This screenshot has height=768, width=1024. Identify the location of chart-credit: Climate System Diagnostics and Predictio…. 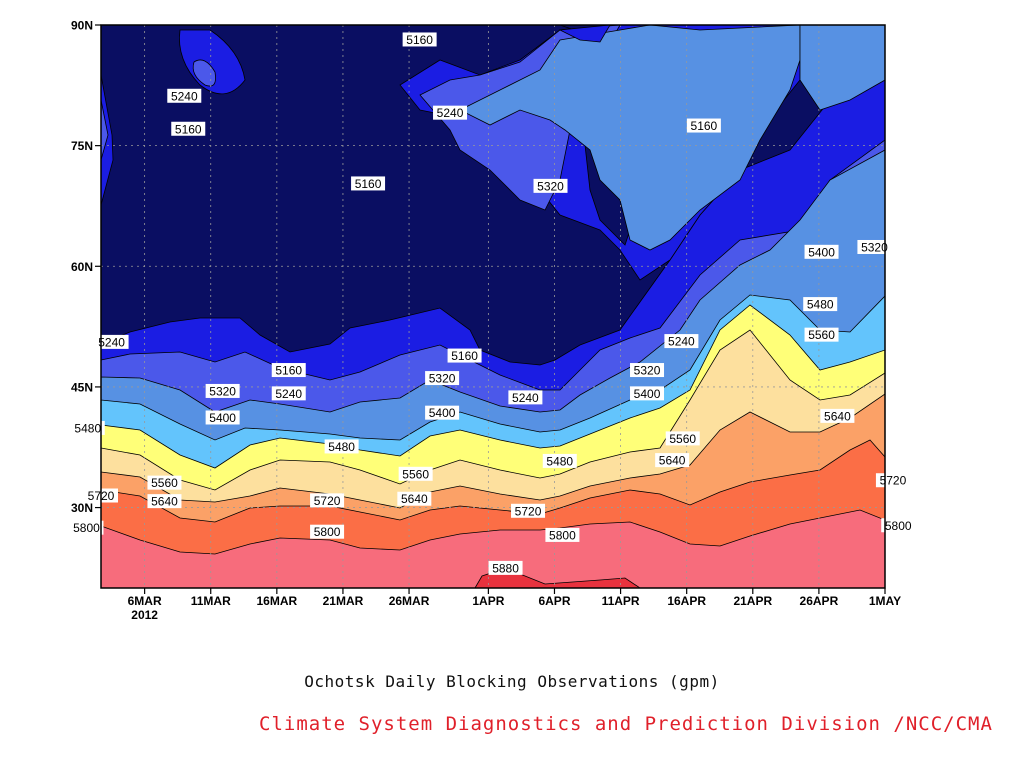
(626, 724).